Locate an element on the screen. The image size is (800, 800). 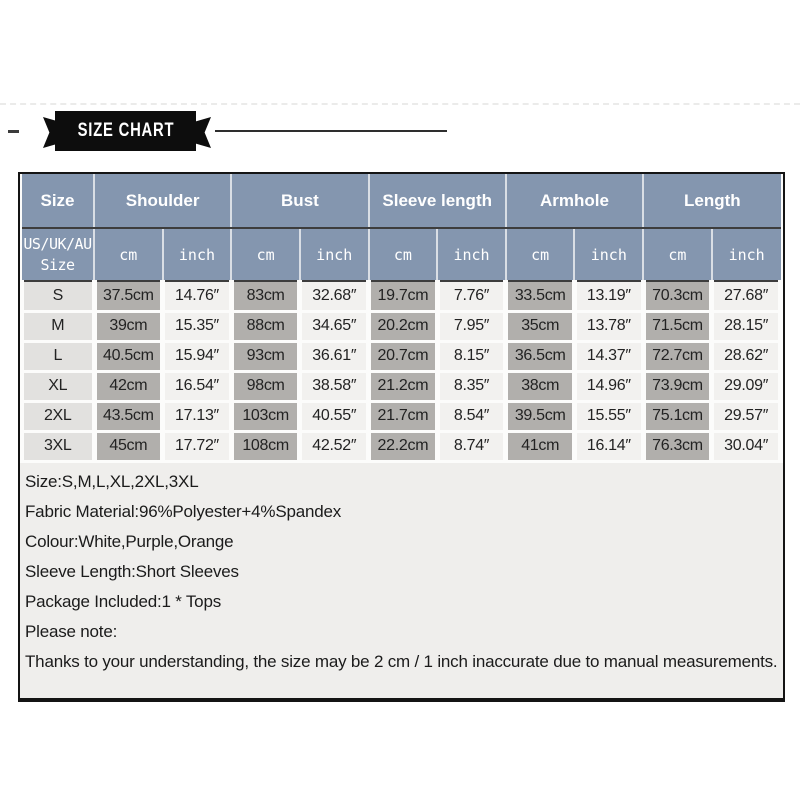
cm-value-cell: 72.7cm is located at coordinates (679, 357).